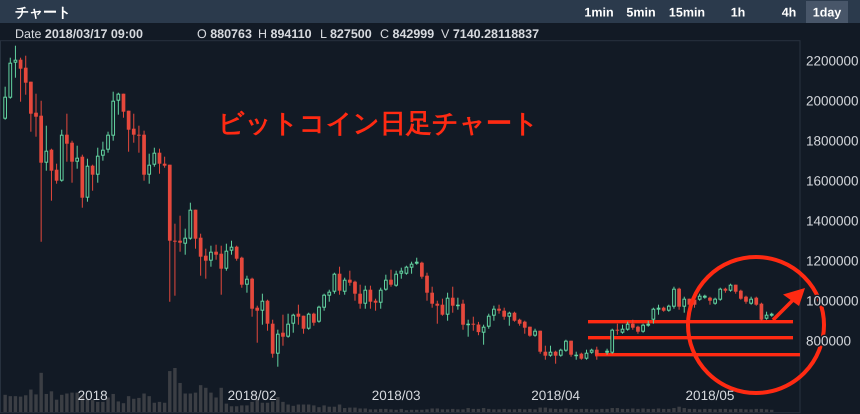  What do you see at coordinates (43, 12) in the screenshot?
I see `text: チャート` at bounding box center [43, 12].